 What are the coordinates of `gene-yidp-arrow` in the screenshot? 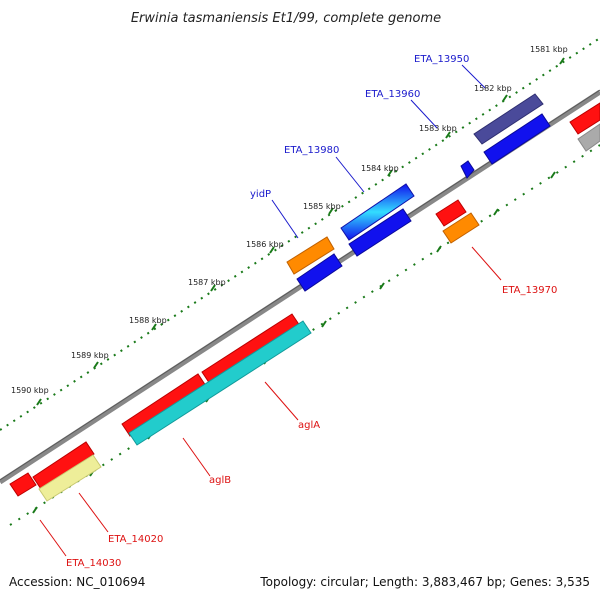 It's located at (310, 255).